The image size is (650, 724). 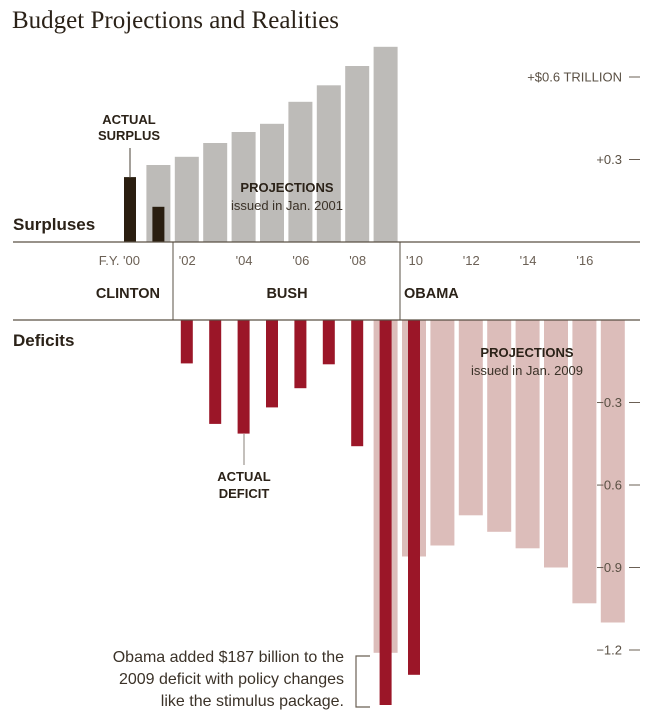 I want to click on projection-2001-bar-2005, so click(x=272, y=183).